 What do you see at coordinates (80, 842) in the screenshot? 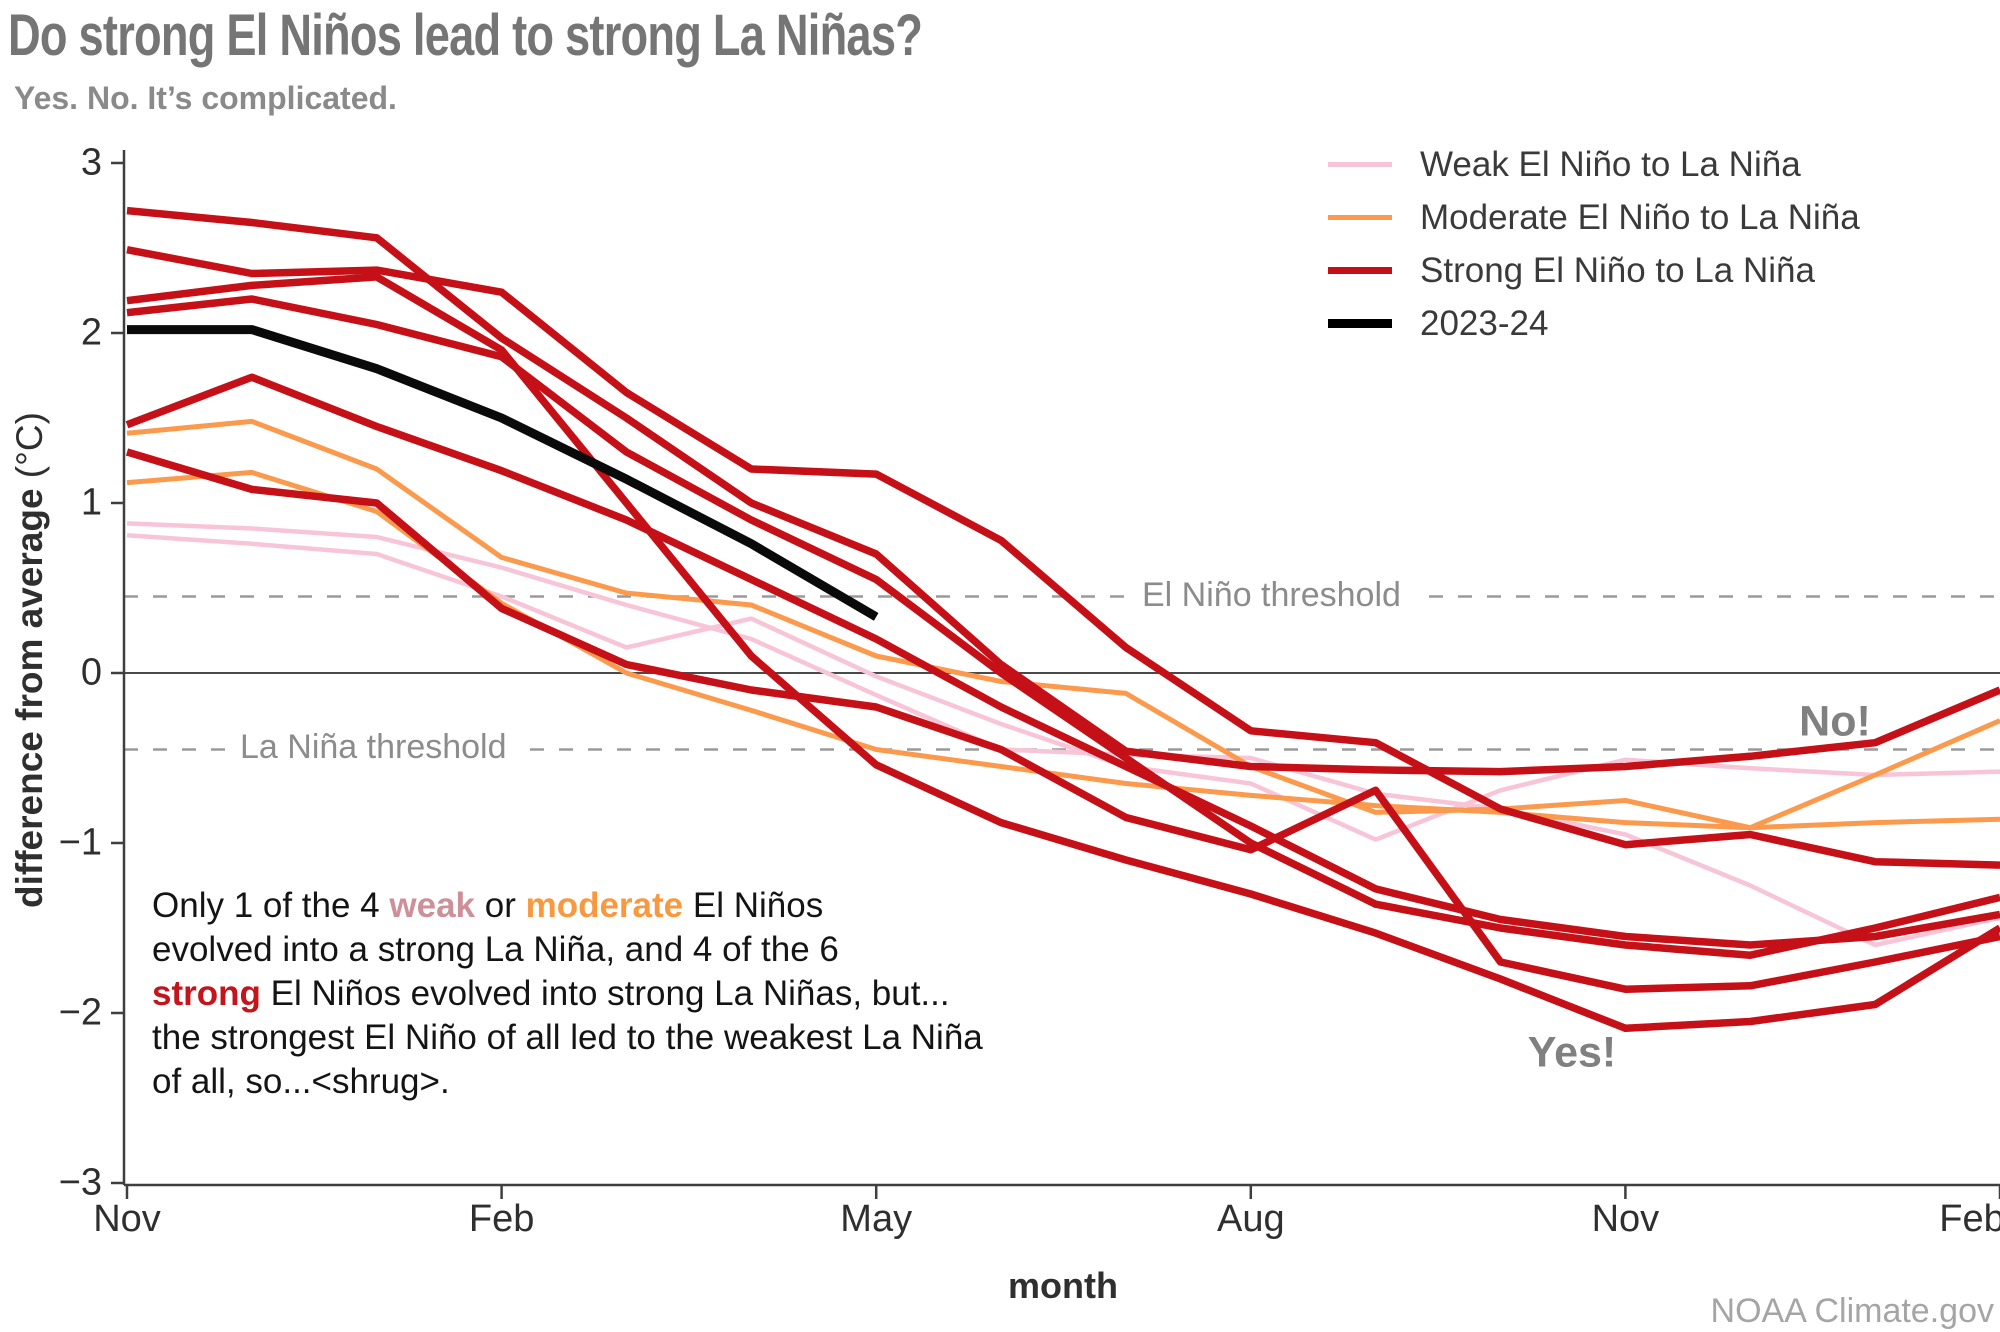
I see `y-tick-label: −1` at bounding box center [80, 842].